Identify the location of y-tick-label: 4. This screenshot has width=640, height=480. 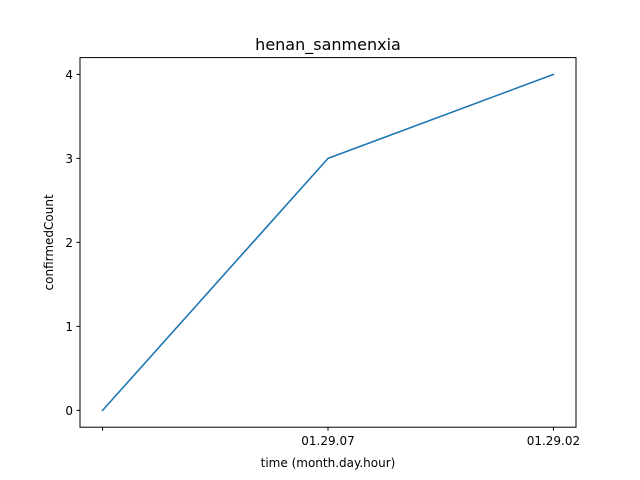
(69, 75).